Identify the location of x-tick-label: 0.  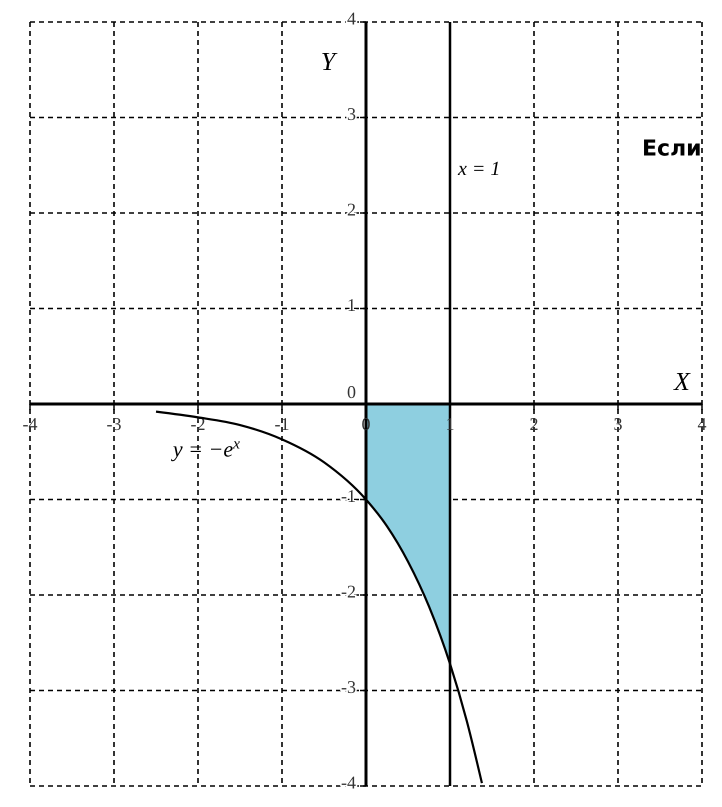
(366, 424).